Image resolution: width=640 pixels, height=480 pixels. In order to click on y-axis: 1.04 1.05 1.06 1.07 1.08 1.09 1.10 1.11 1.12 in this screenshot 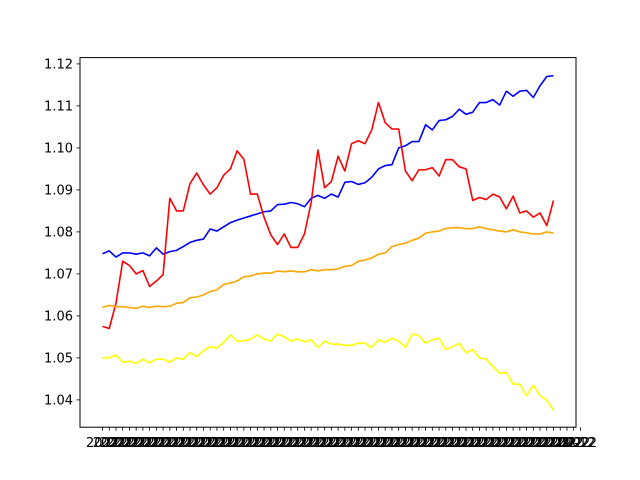, I will do `click(62, 232)`.